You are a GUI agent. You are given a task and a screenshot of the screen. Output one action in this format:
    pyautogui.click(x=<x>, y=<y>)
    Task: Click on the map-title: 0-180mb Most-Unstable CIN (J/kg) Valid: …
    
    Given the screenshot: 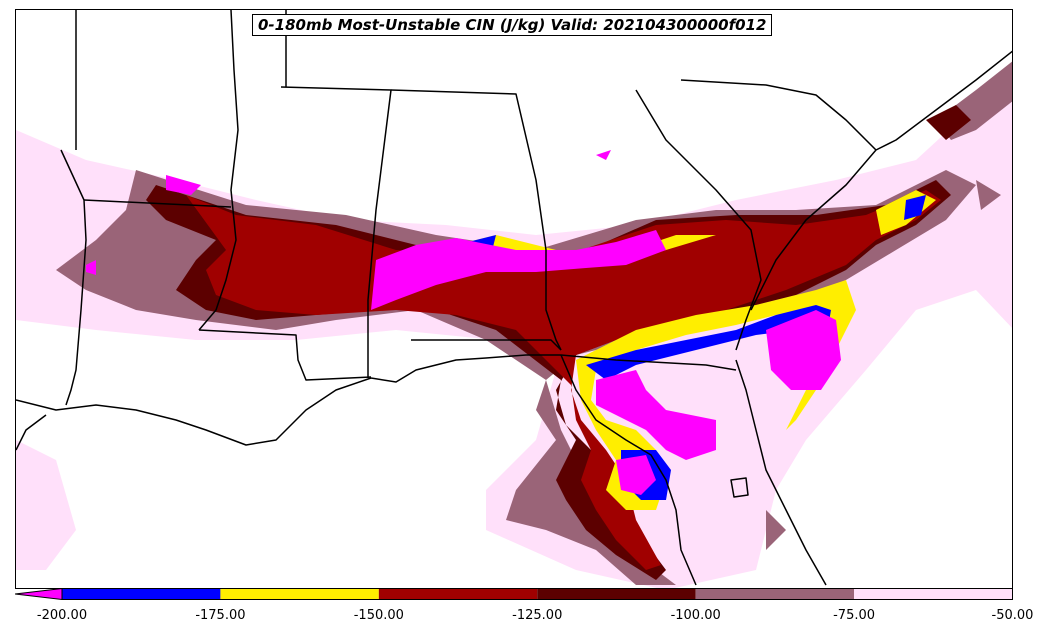 What is the action you would take?
    pyautogui.click(x=512, y=25)
    